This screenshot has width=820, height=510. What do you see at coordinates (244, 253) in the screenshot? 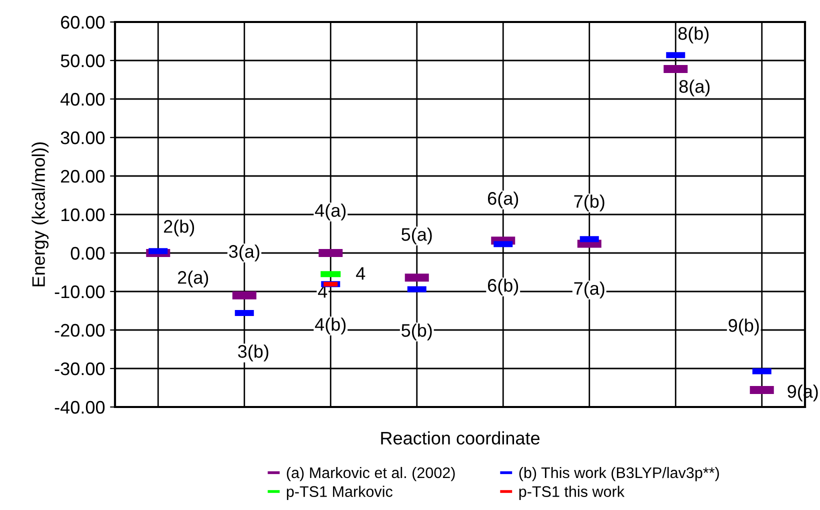
I see `annotation: 3(a)` at bounding box center [244, 253].